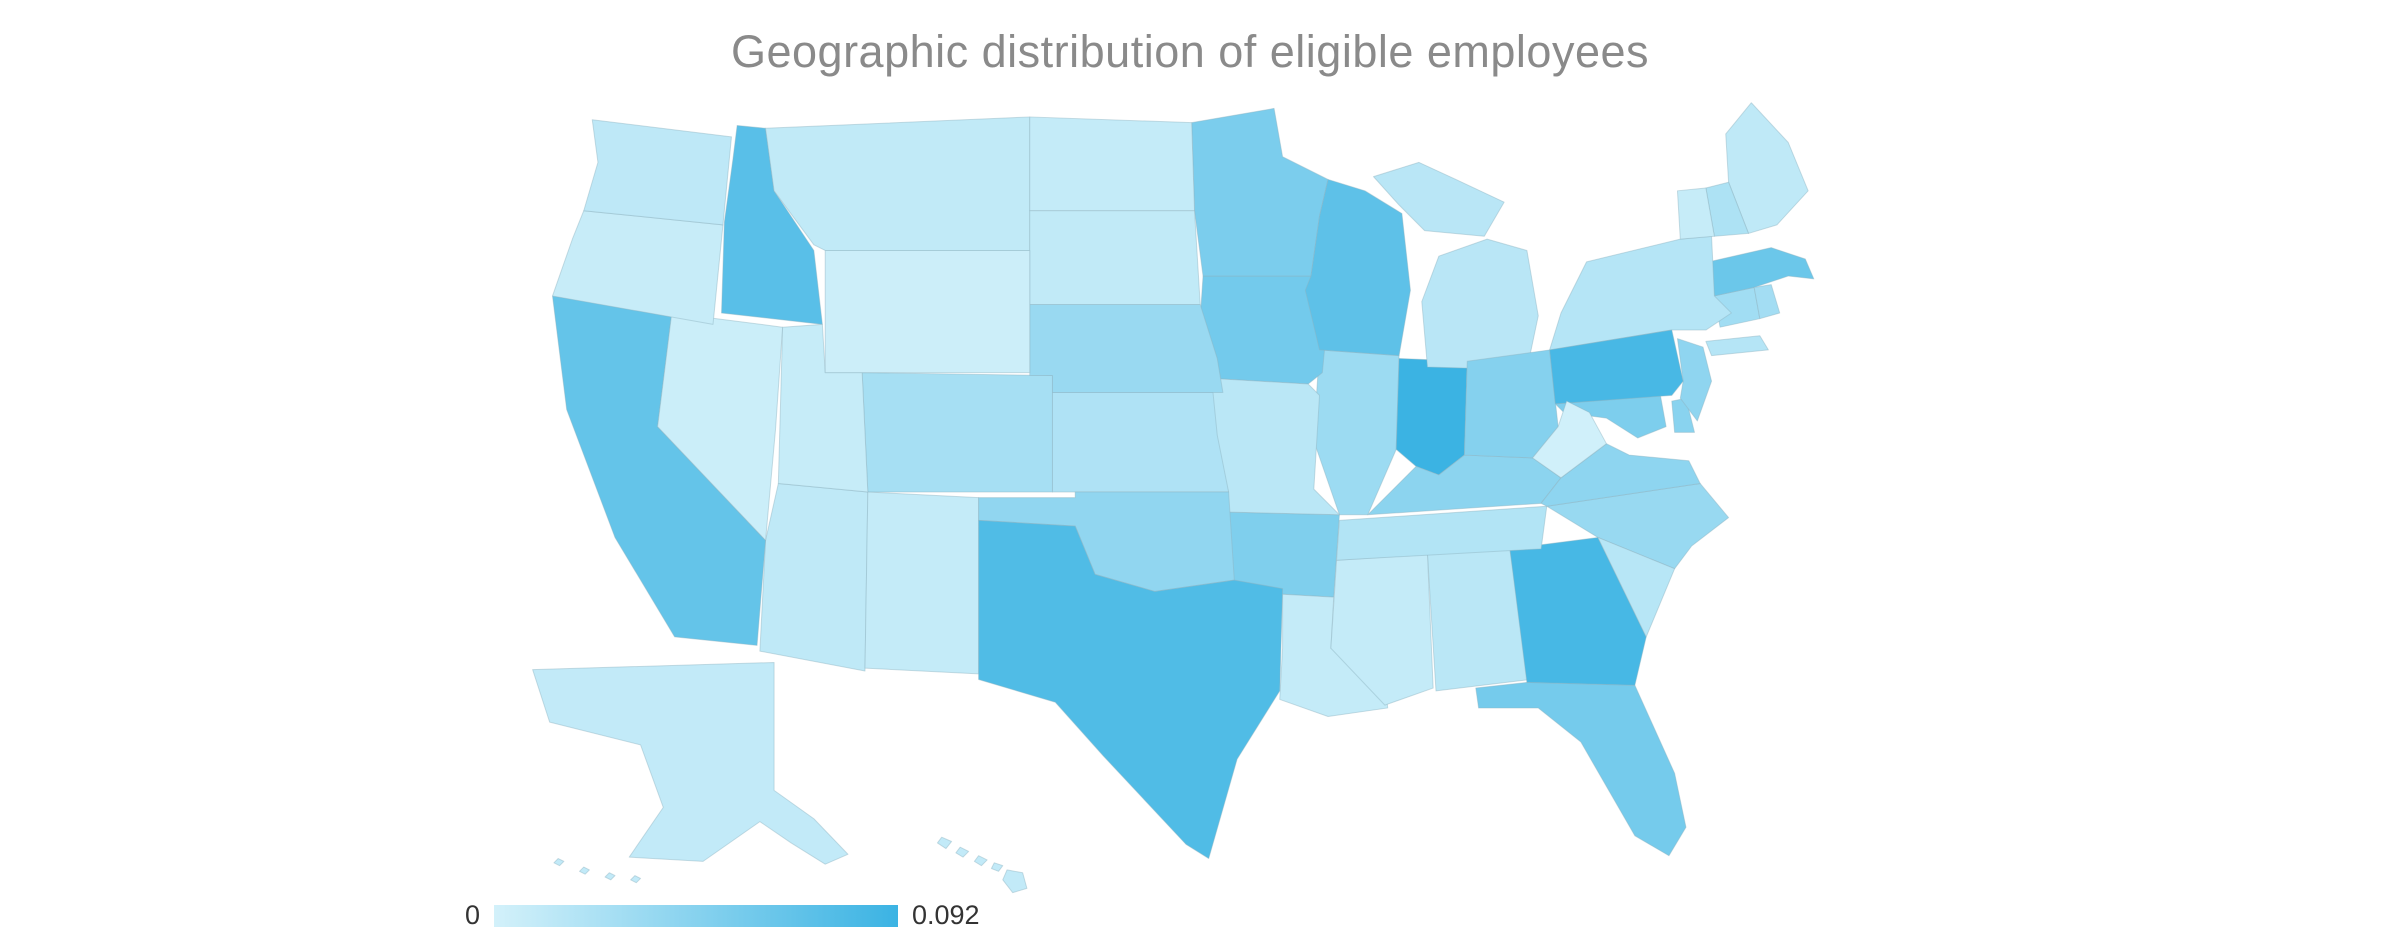 This screenshot has height=950, width=2400. I want to click on state-nh: New Hampshire: 0.023, so click(1727, 209).